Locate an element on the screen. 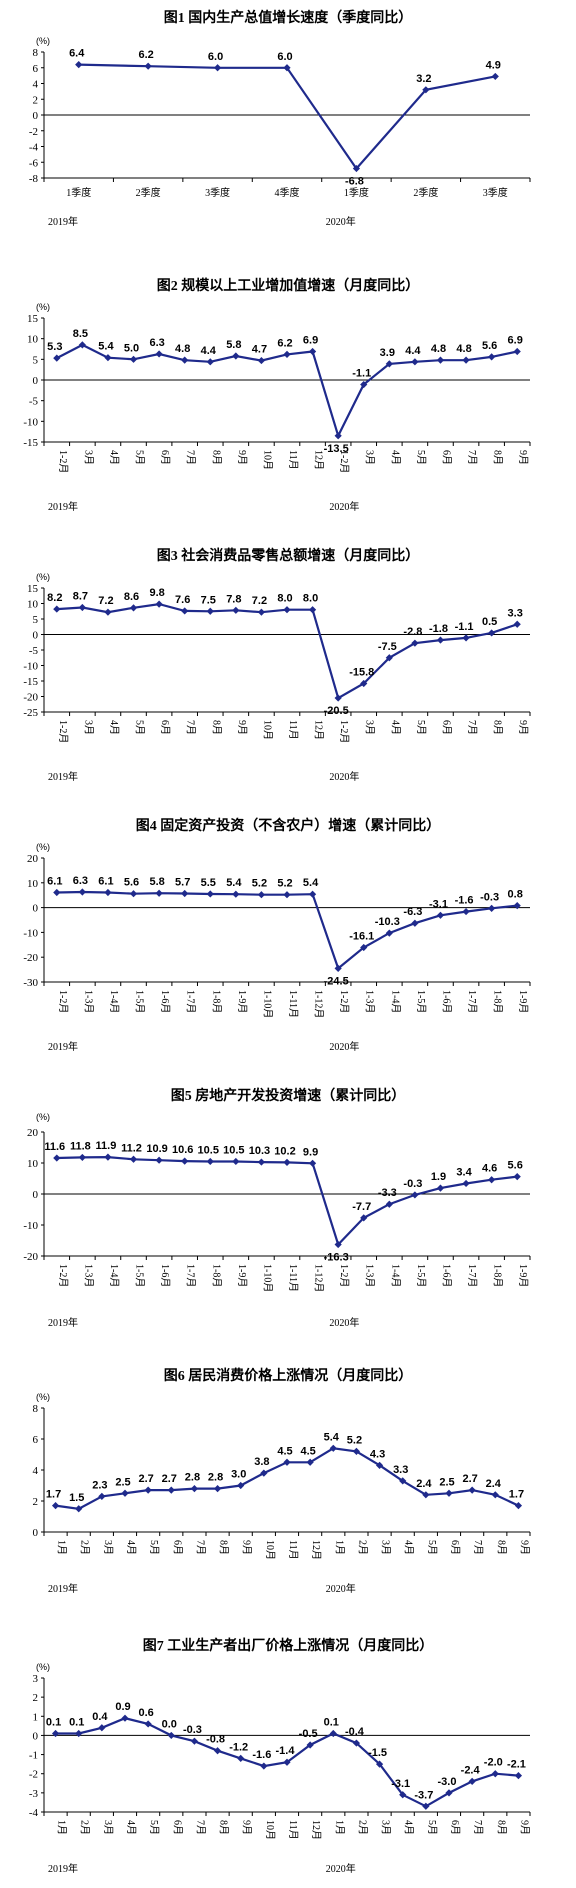  x-tick-label: 1-3月 is located at coordinates (370, 1001).